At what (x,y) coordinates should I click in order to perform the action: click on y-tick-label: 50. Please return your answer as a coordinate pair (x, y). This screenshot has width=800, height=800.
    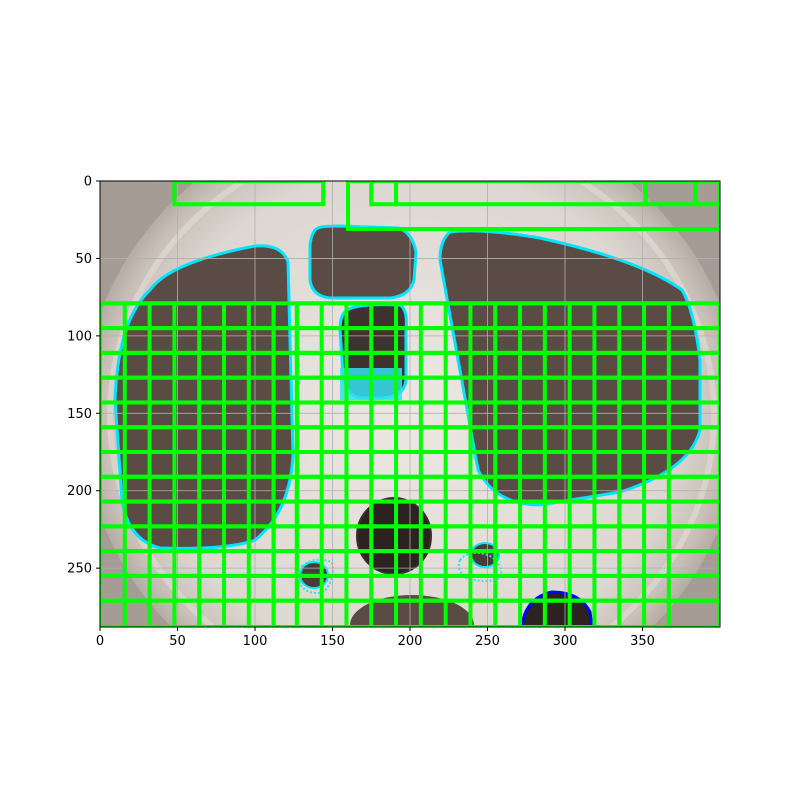
    Looking at the image, I should click on (83, 259).